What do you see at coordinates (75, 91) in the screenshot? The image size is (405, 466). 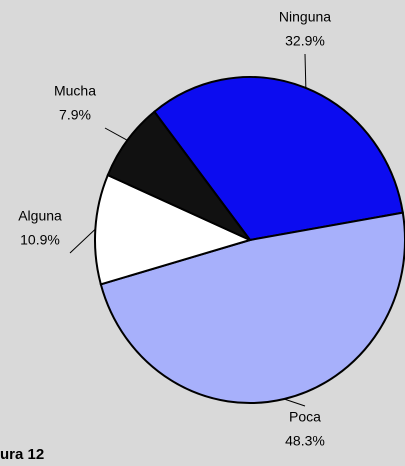 I see `slice-label: Mucha` at bounding box center [75, 91].